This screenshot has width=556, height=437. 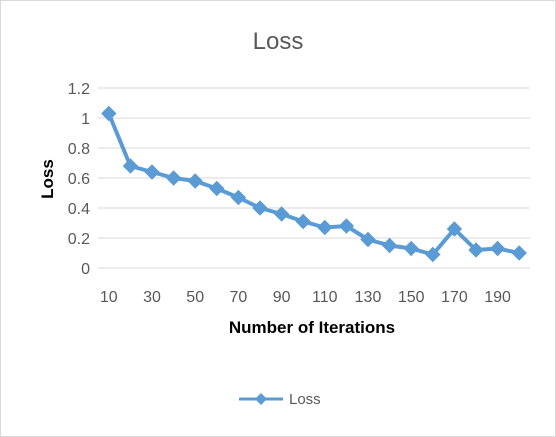 I want to click on x-axis-ticks: 10 30 50 70 90 110 130 150 170 190, so click(x=305, y=297).